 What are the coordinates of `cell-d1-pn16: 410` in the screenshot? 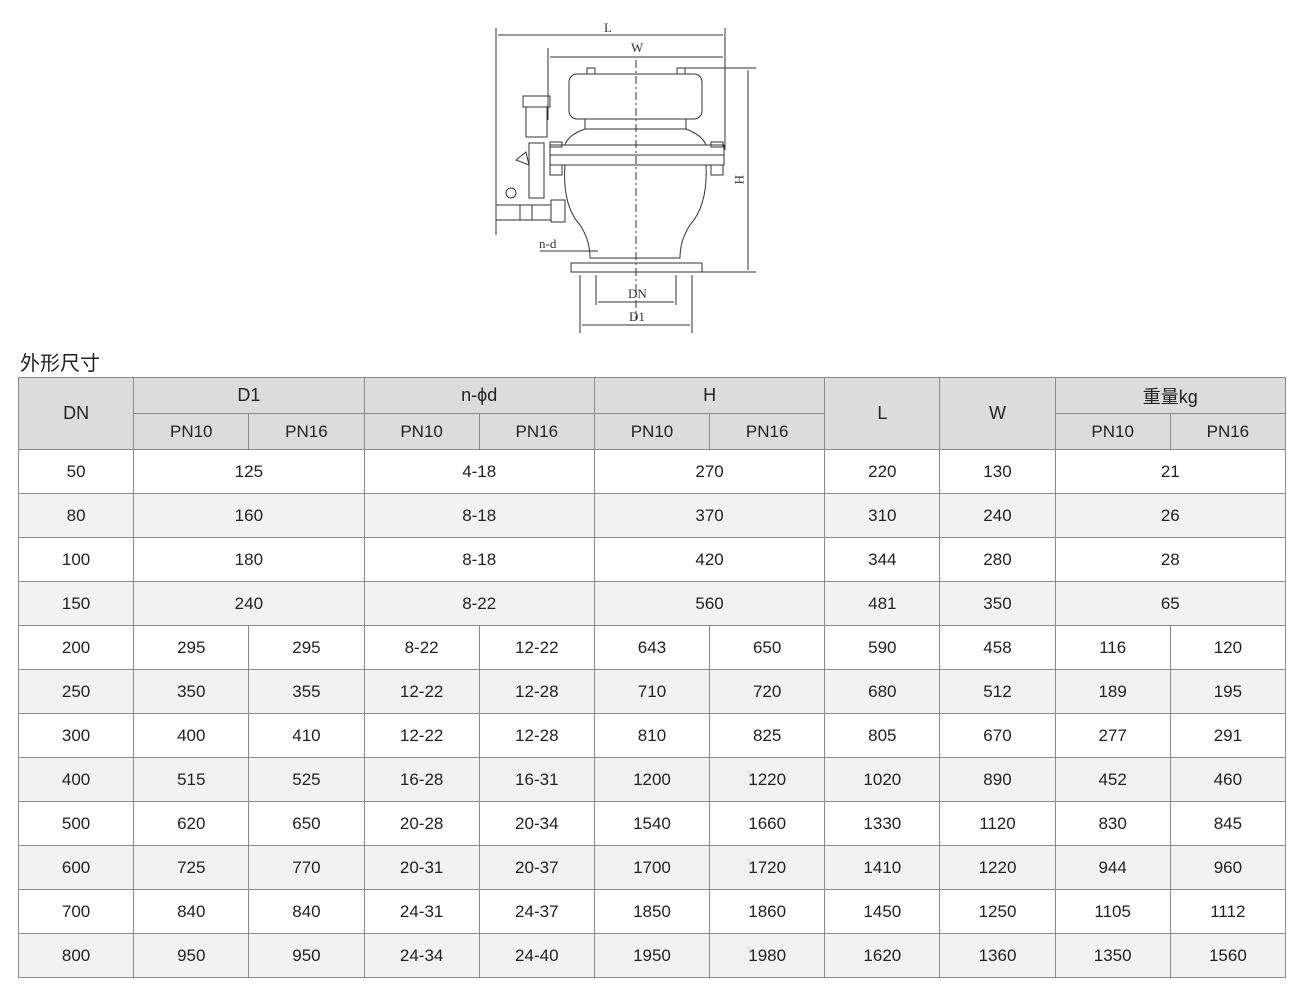 It's located at (306, 735).